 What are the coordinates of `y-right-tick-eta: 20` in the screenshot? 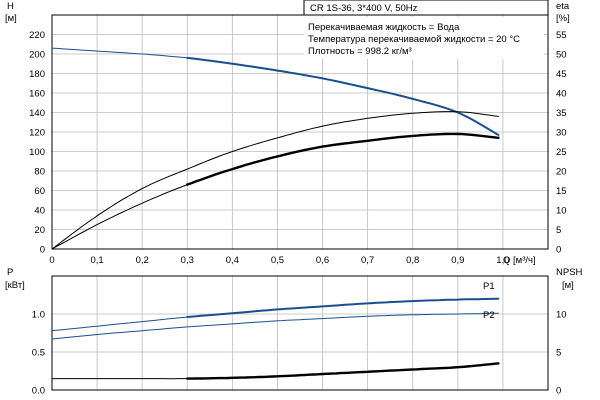 It's located at (561, 172).